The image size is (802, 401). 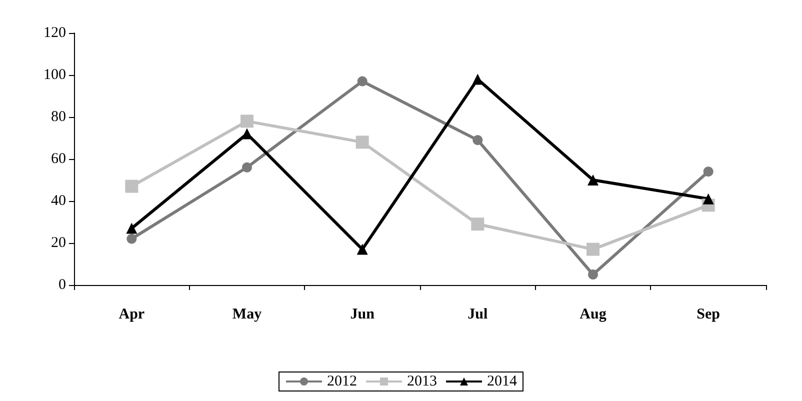 What do you see at coordinates (342, 382) in the screenshot?
I see `legend-label: 2012` at bounding box center [342, 382].